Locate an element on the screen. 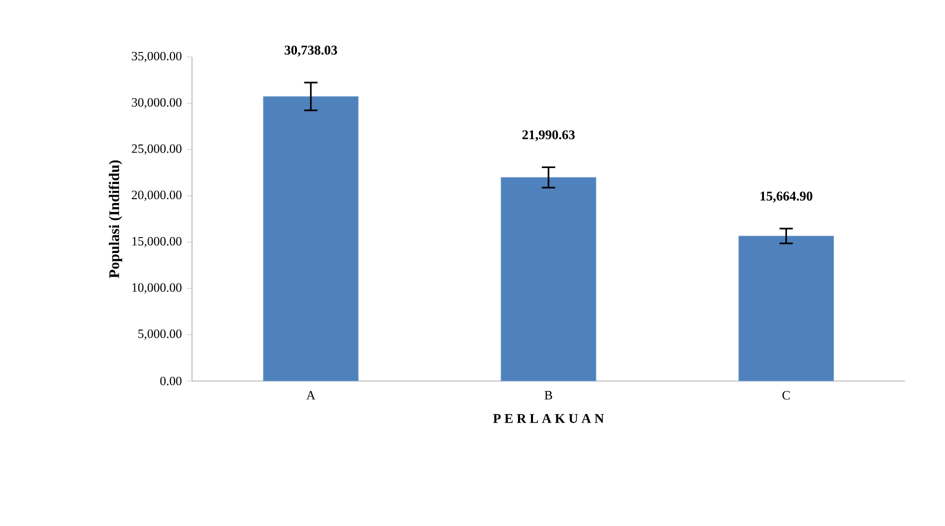 The height and width of the screenshot is (526, 945). y-tick-label: 15,000.00 is located at coordinates (157, 242).